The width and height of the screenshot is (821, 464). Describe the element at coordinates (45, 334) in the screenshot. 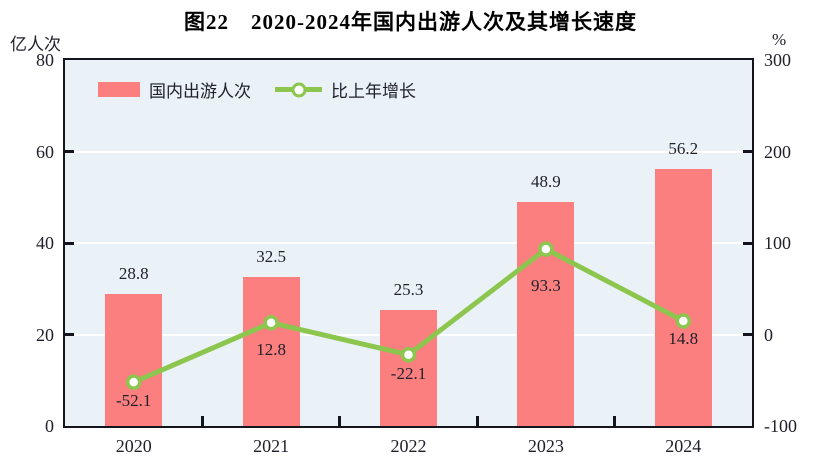

I see `left-axis-tick-label: 20` at that location.